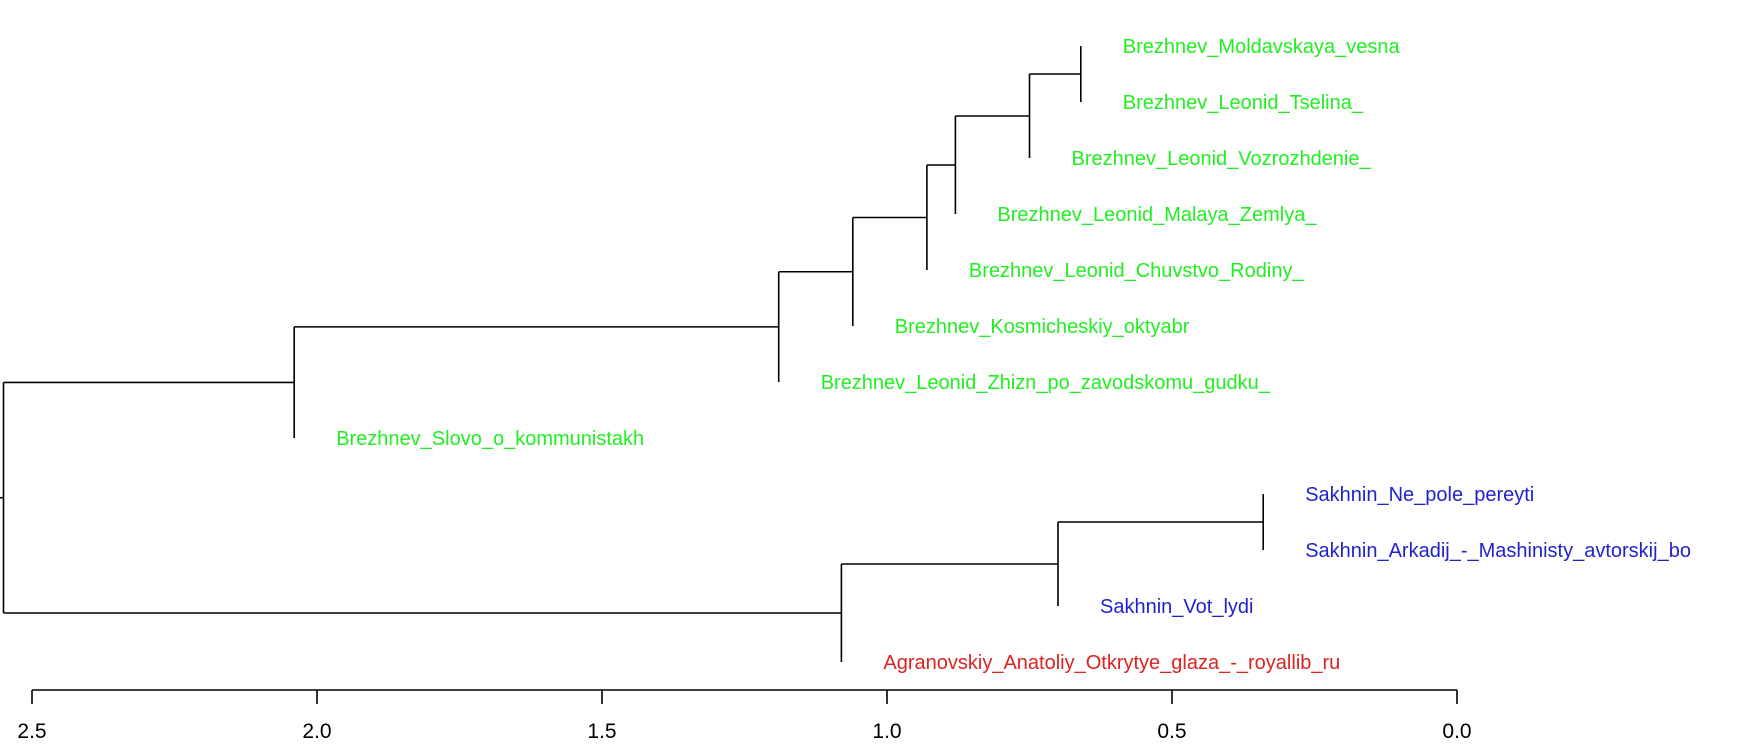  I want to click on leaf-label: Brezhnev_Kosmicheskiy_oktyabr, so click(1042, 327).